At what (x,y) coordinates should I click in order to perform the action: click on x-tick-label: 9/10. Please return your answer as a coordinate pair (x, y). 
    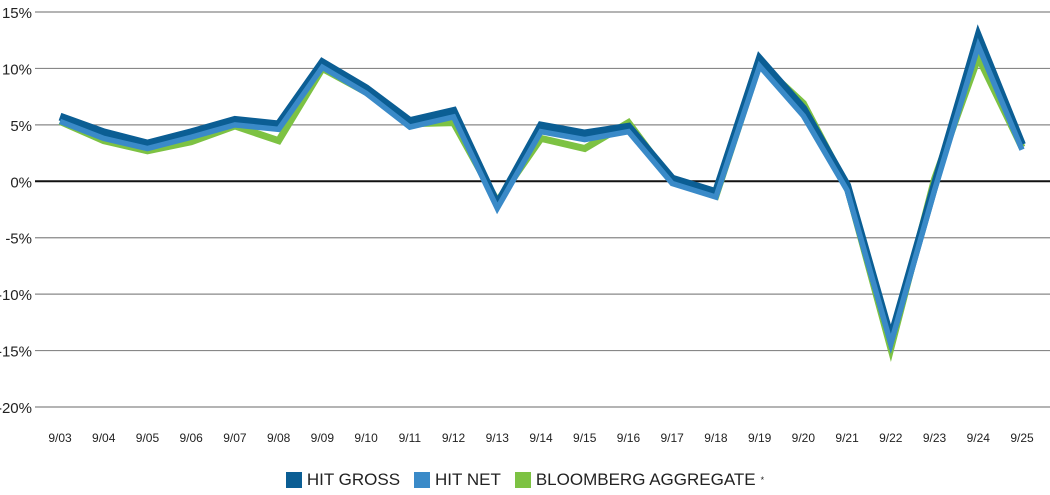
    Looking at the image, I should click on (366, 438).